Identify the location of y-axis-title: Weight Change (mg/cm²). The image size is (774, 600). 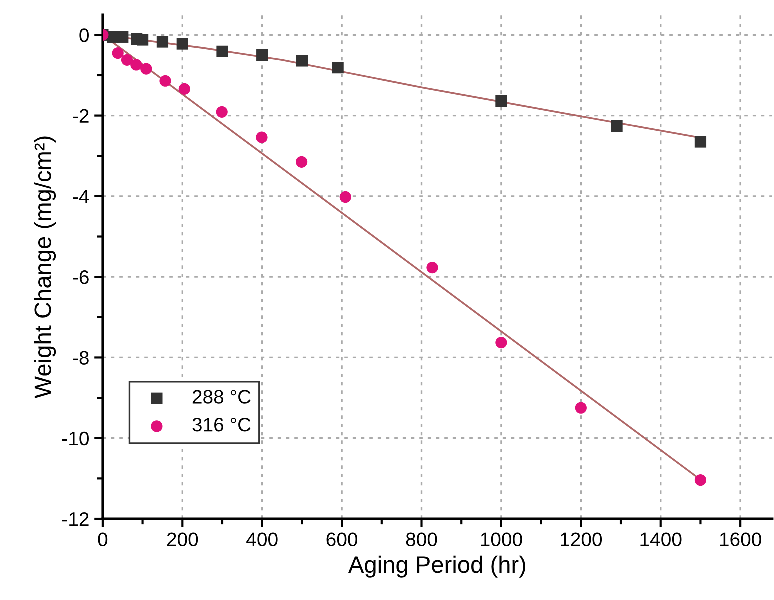
(45, 267).